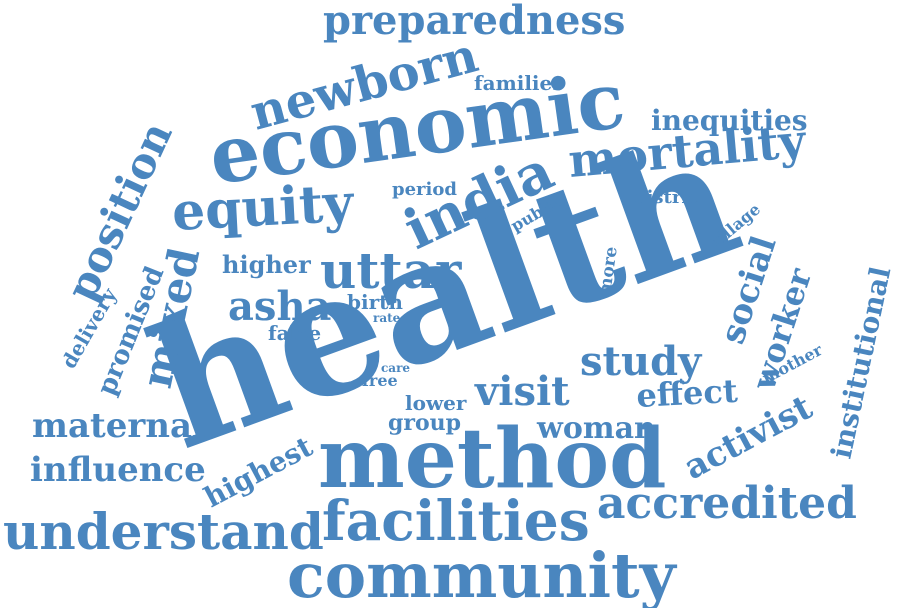  What do you see at coordinates (387, 318) in the screenshot?
I see `word-rate: rate` at bounding box center [387, 318].